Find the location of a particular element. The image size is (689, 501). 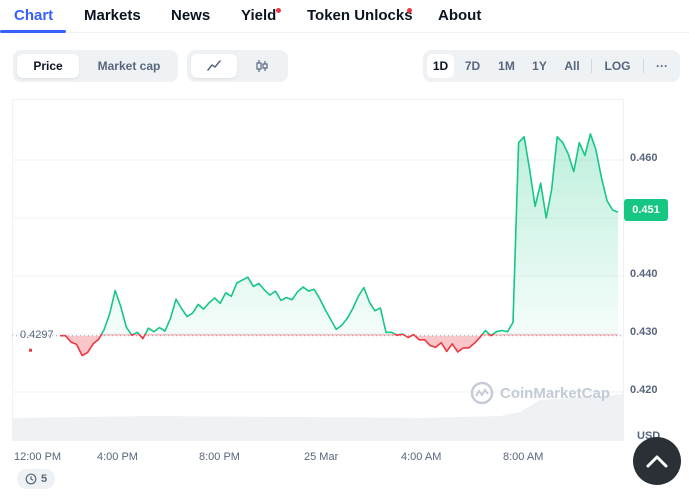

coinmarketcap-logo-icon is located at coordinates (482, 393).